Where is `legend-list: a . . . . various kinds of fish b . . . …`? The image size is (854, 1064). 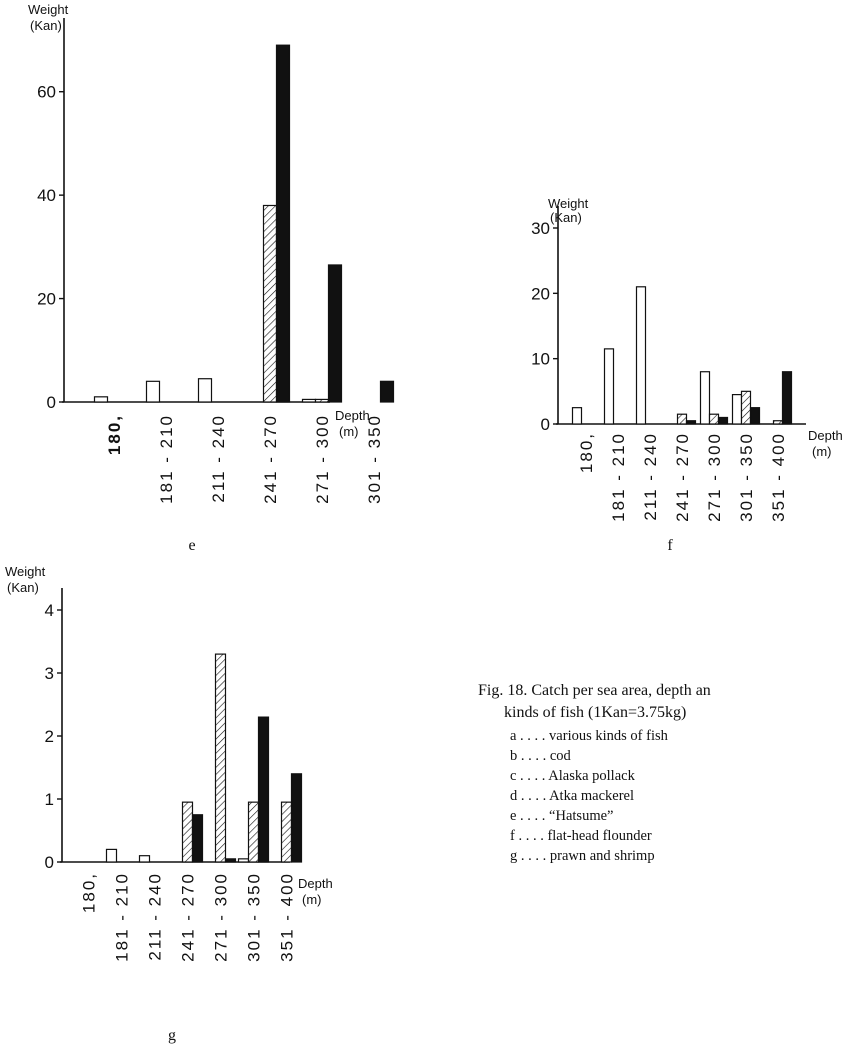
legend-list: a . . . . various kinds of fish b . . . … is located at coordinates (610, 796).